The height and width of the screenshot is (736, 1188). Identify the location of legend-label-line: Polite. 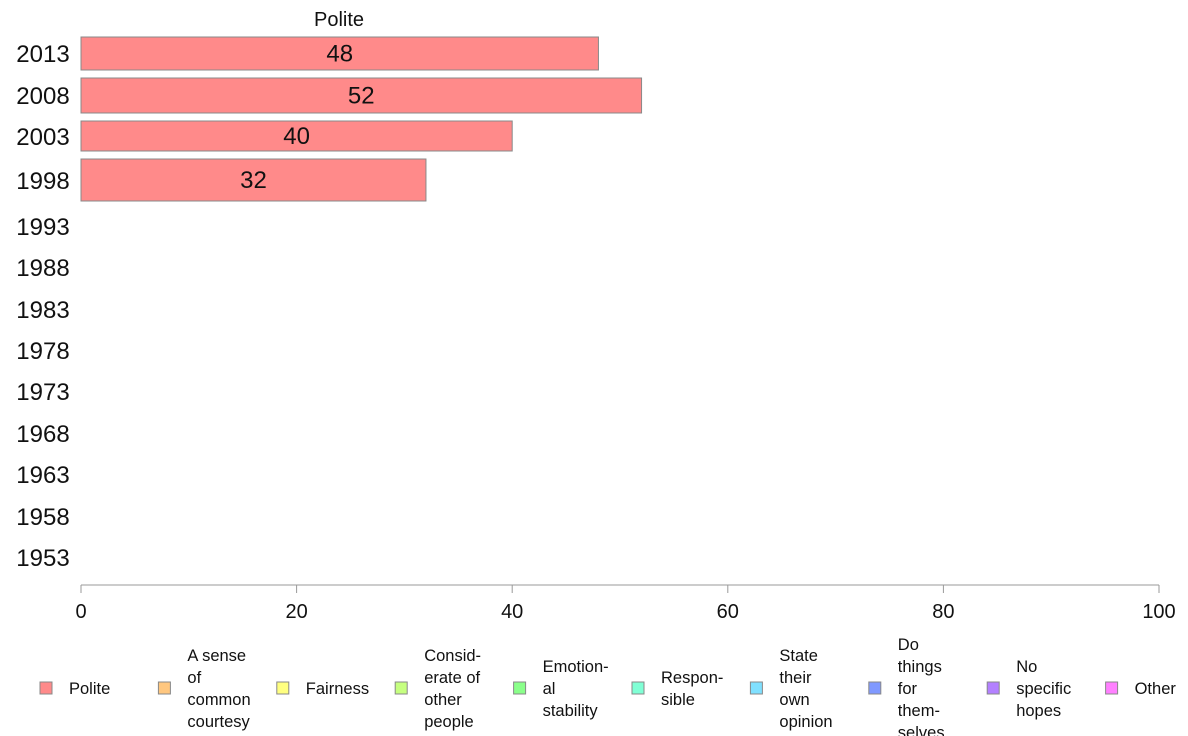
(89, 689).